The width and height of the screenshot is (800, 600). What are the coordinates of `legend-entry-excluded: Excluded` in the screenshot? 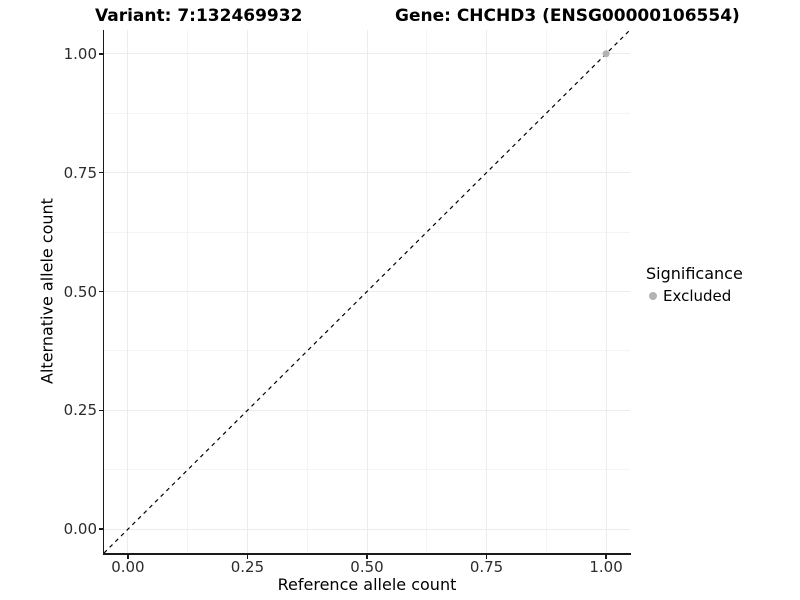 It's located at (694, 296).